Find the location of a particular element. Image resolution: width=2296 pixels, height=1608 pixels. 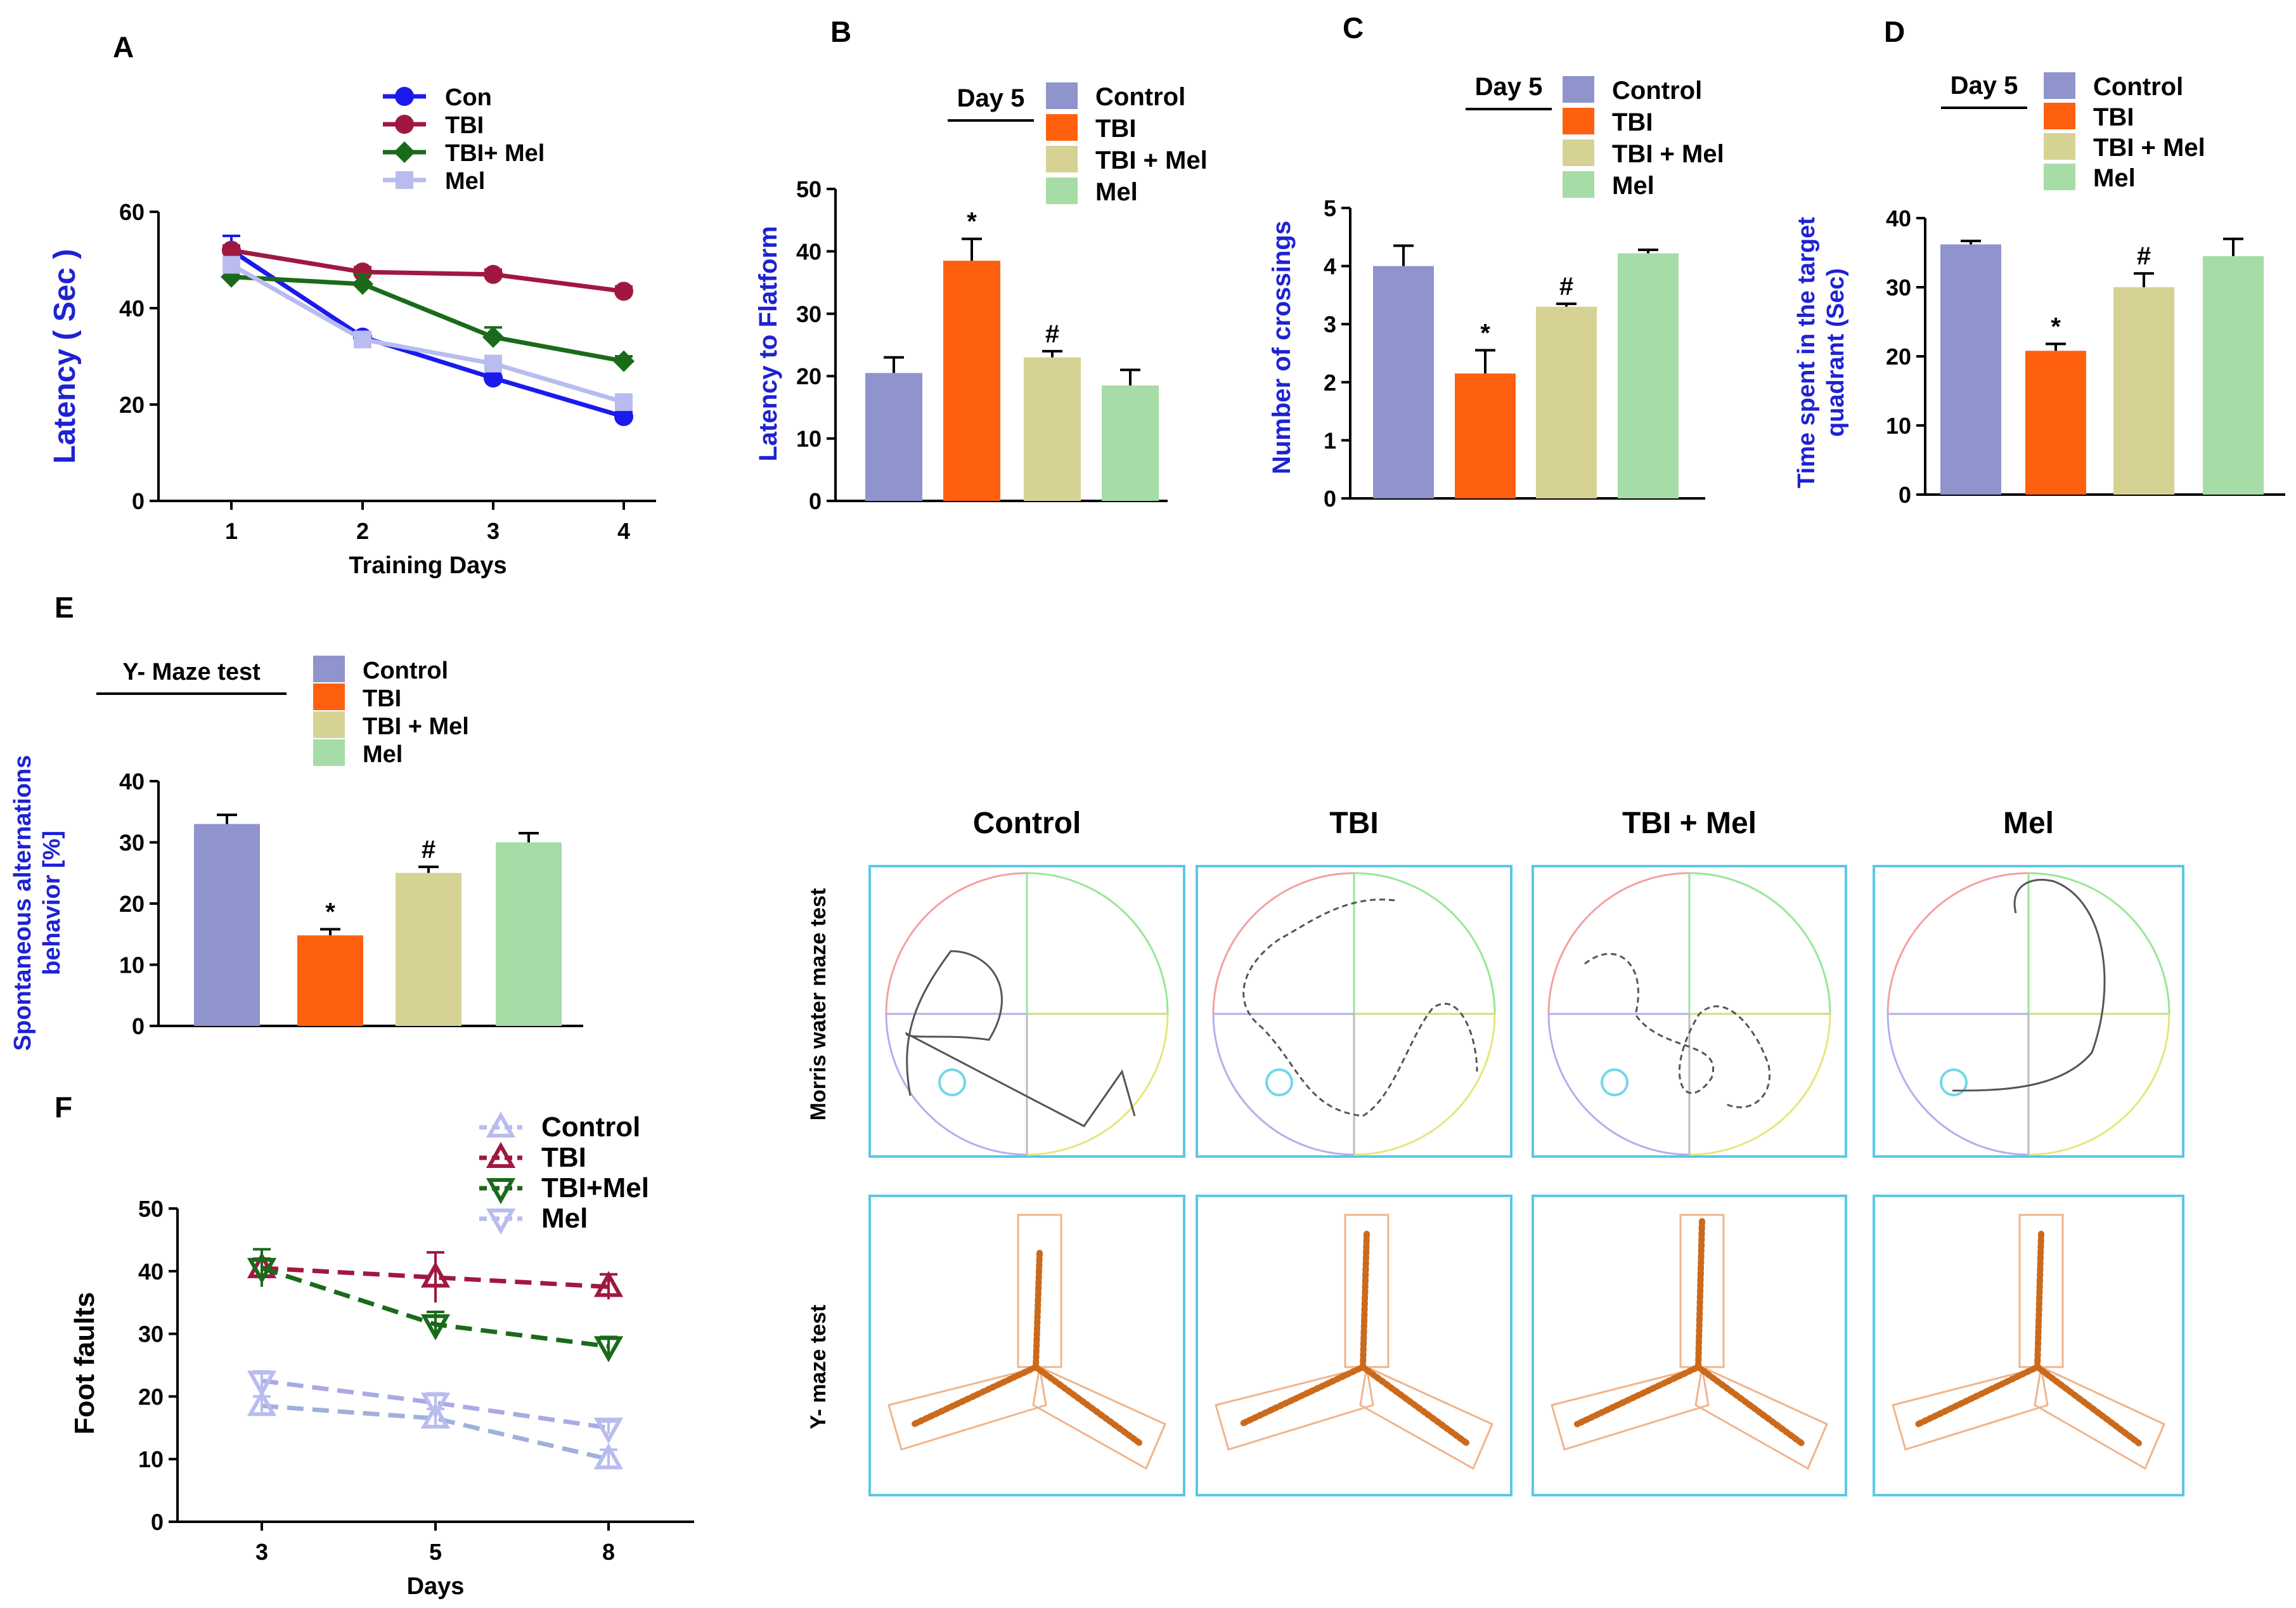

track-column-title: Mel is located at coordinates (2028, 824).